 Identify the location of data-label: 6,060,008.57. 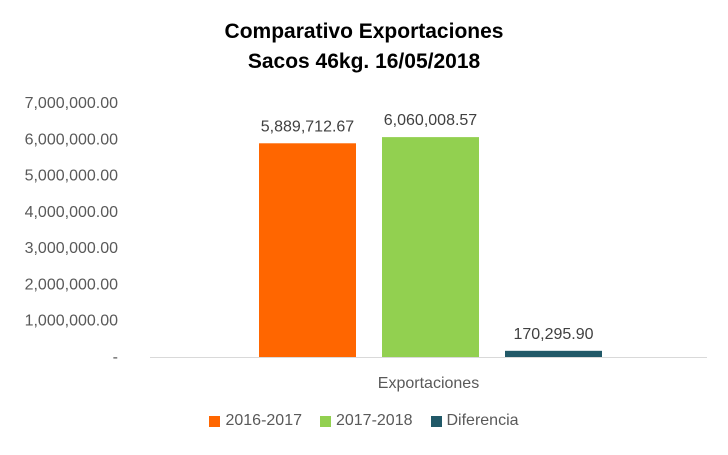
(431, 120).